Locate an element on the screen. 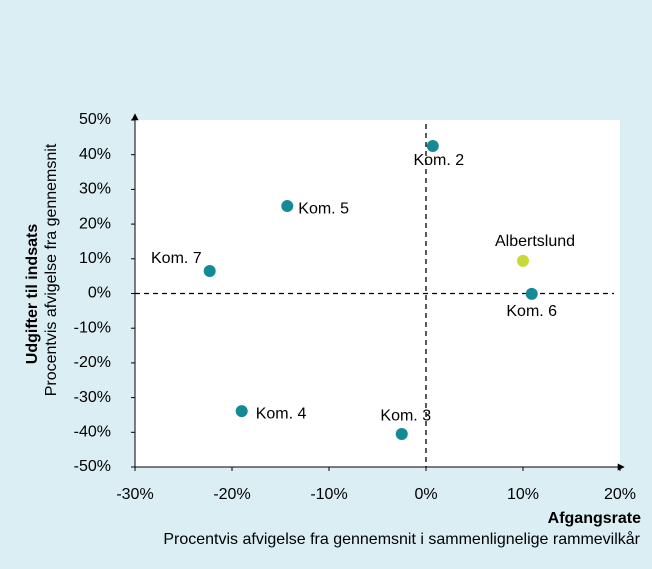 The width and height of the screenshot is (652, 569). y-tick-label: 40% is located at coordinates (95, 154).